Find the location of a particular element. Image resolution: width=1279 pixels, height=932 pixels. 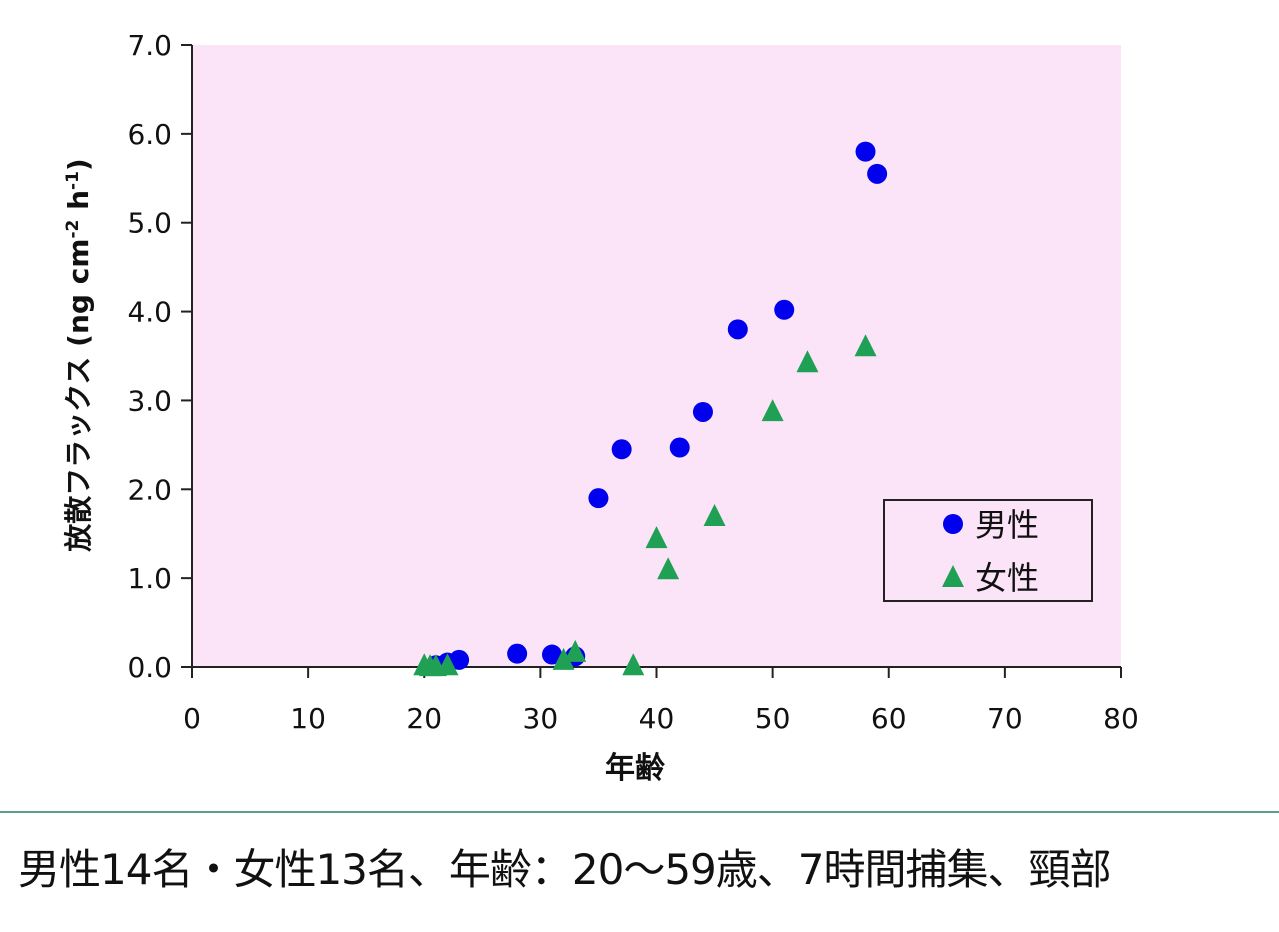

x-axis-label: 年齢 is located at coordinates (635, 768).